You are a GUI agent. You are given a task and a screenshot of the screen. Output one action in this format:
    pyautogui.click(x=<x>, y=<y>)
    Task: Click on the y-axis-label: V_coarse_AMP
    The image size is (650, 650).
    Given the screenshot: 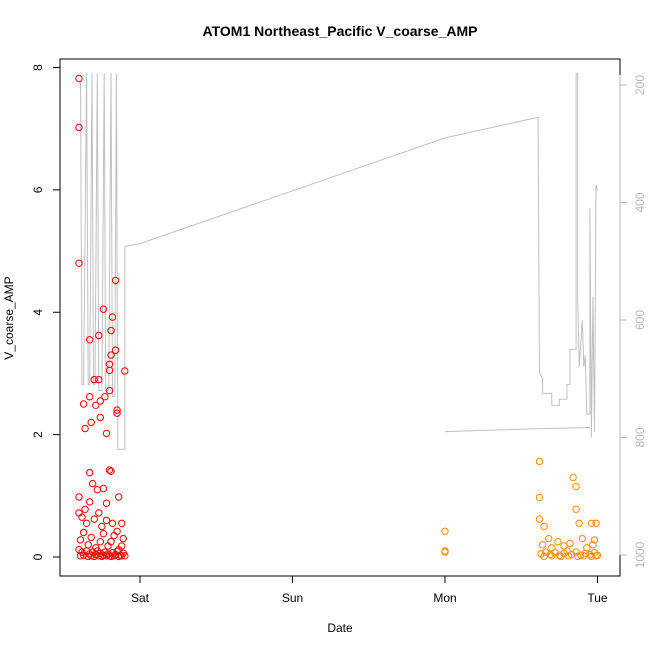 What is the action you would take?
    pyautogui.click(x=9, y=317)
    